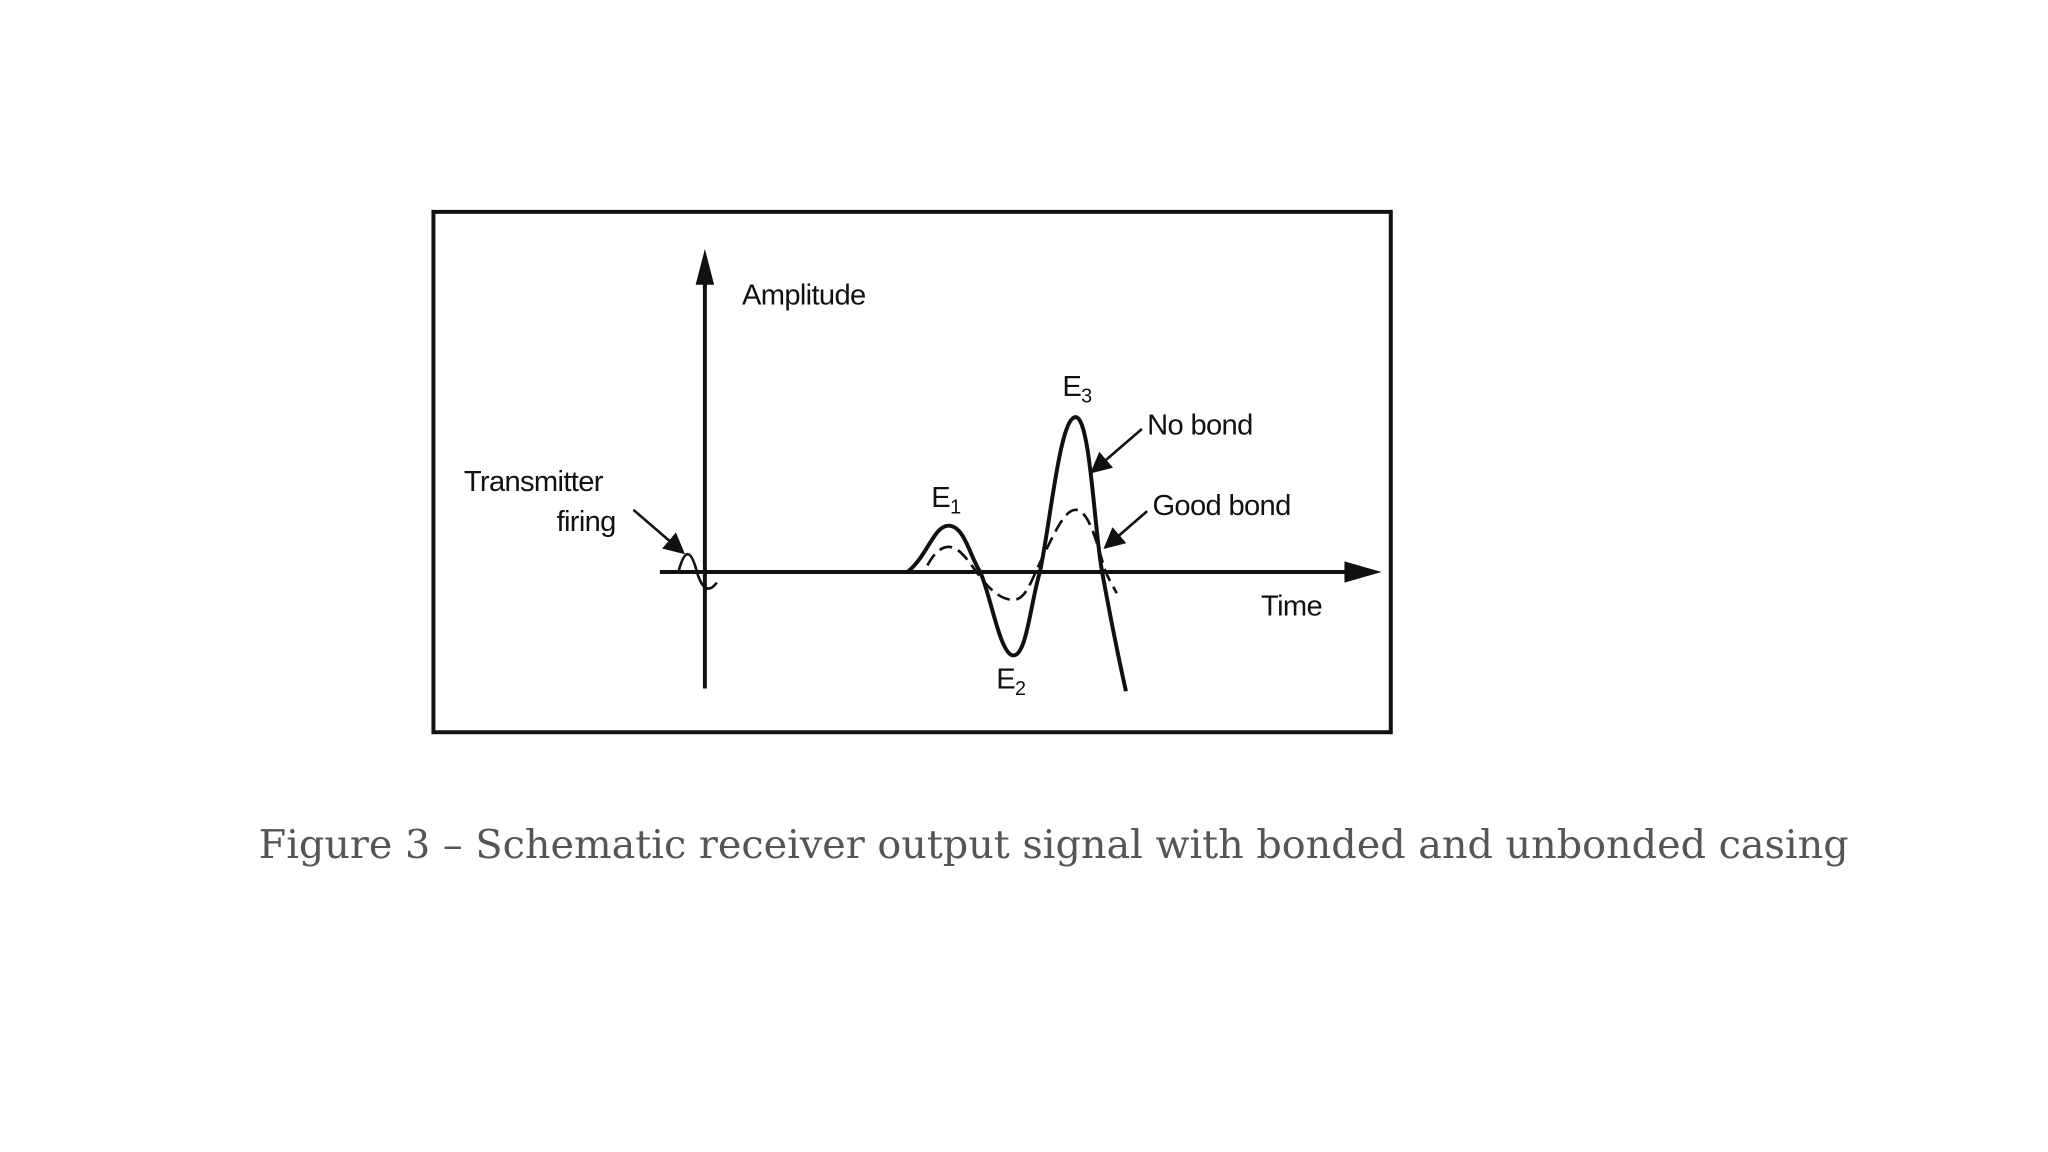 This screenshot has height=1152, width=2048. Describe the element at coordinates (1221, 506) in the screenshot. I see `good-bond-label: Good bond` at that location.